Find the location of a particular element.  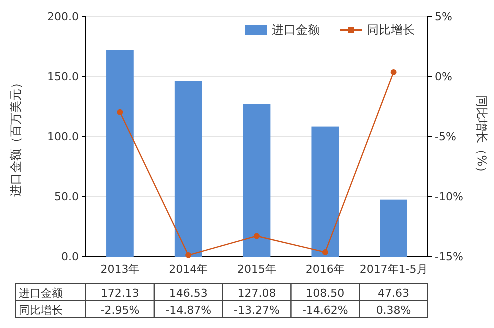

x-tick-label: 2016年 is located at coordinates (325, 269).